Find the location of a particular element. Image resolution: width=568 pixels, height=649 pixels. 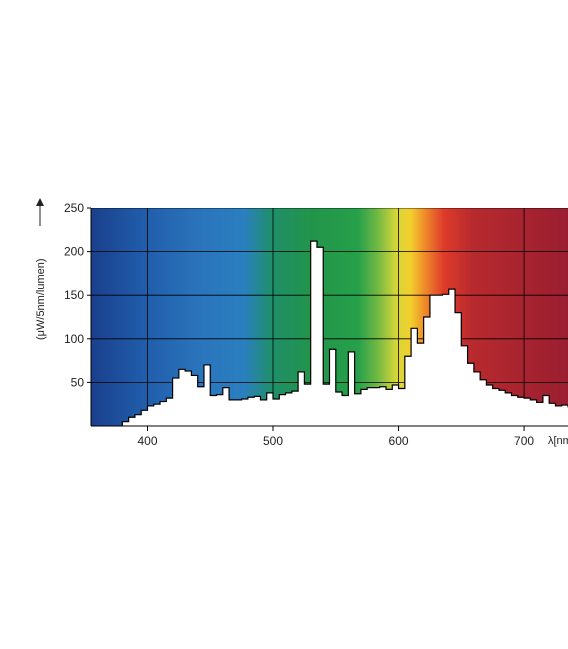

y-axis-arrow-icon is located at coordinates (40, 202).